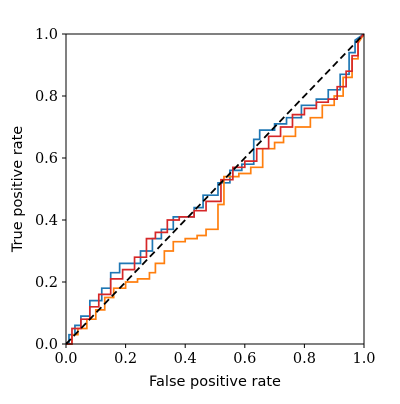 Image resolution: width=400 pixels, height=404 pixels. What do you see at coordinates (125, 359) in the screenshot?
I see `x-tick-label: 0.2` at bounding box center [125, 359].